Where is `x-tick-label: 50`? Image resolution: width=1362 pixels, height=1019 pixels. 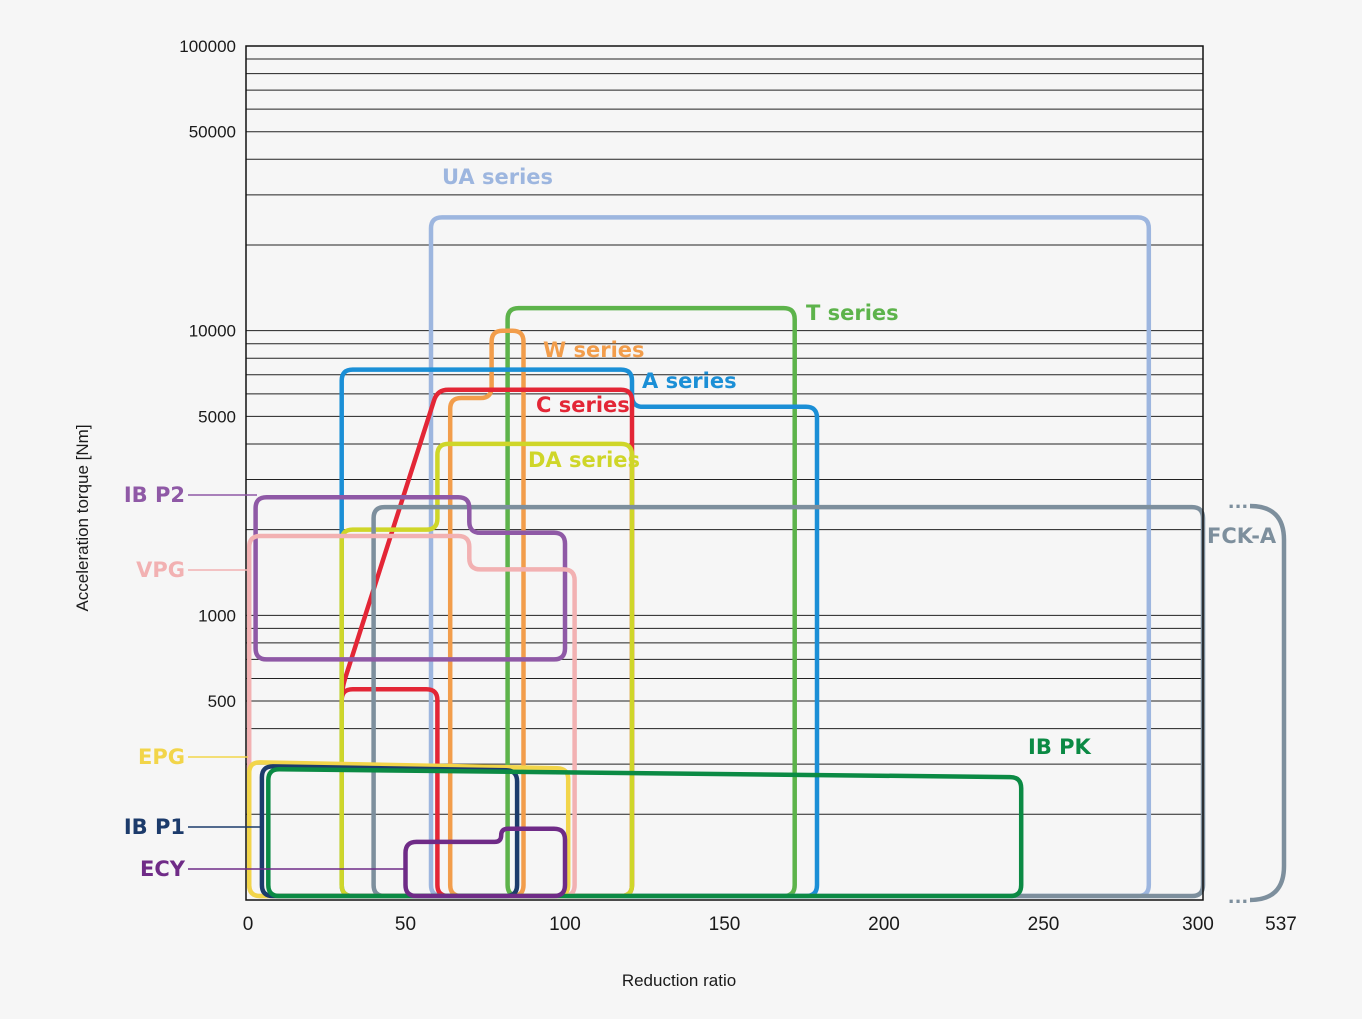 x-tick-label: 50 is located at coordinates (405, 924).